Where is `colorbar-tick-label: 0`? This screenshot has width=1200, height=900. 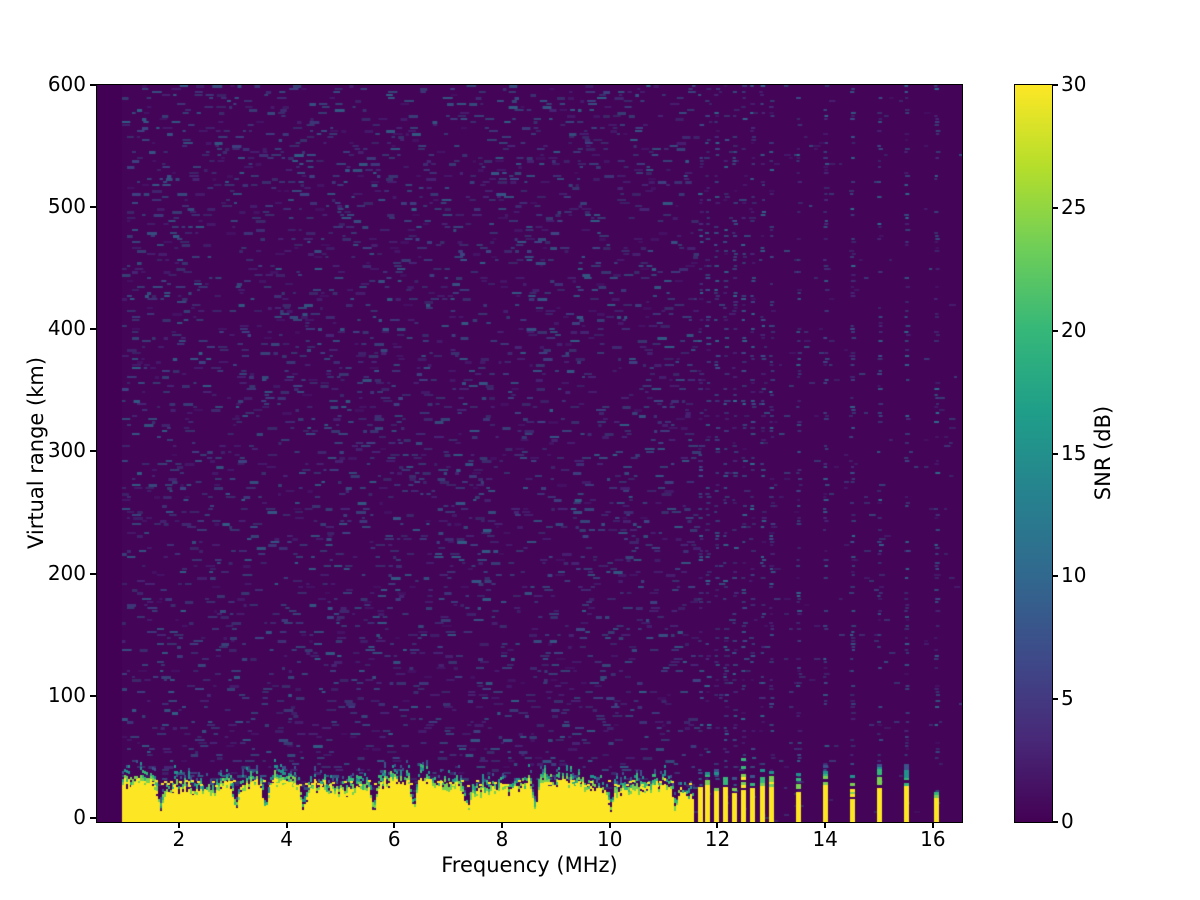 colorbar-tick-label: 0 is located at coordinates (1067, 821).